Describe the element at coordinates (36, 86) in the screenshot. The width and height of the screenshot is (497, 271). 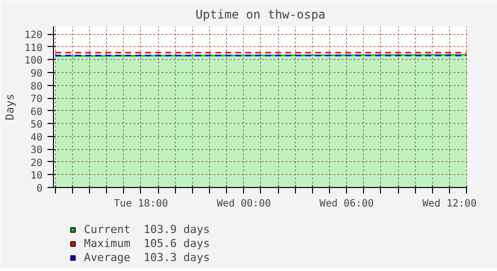
I see `y-tick-label: 80` at that location.